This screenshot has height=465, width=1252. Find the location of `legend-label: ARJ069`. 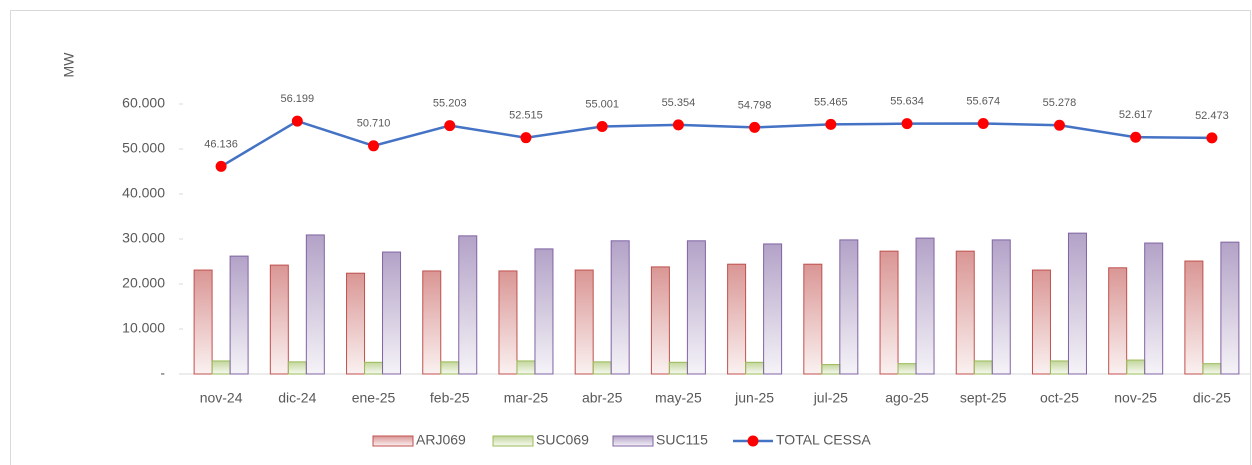

legend-label: ARJ069 is located at coordinates (441, 440).